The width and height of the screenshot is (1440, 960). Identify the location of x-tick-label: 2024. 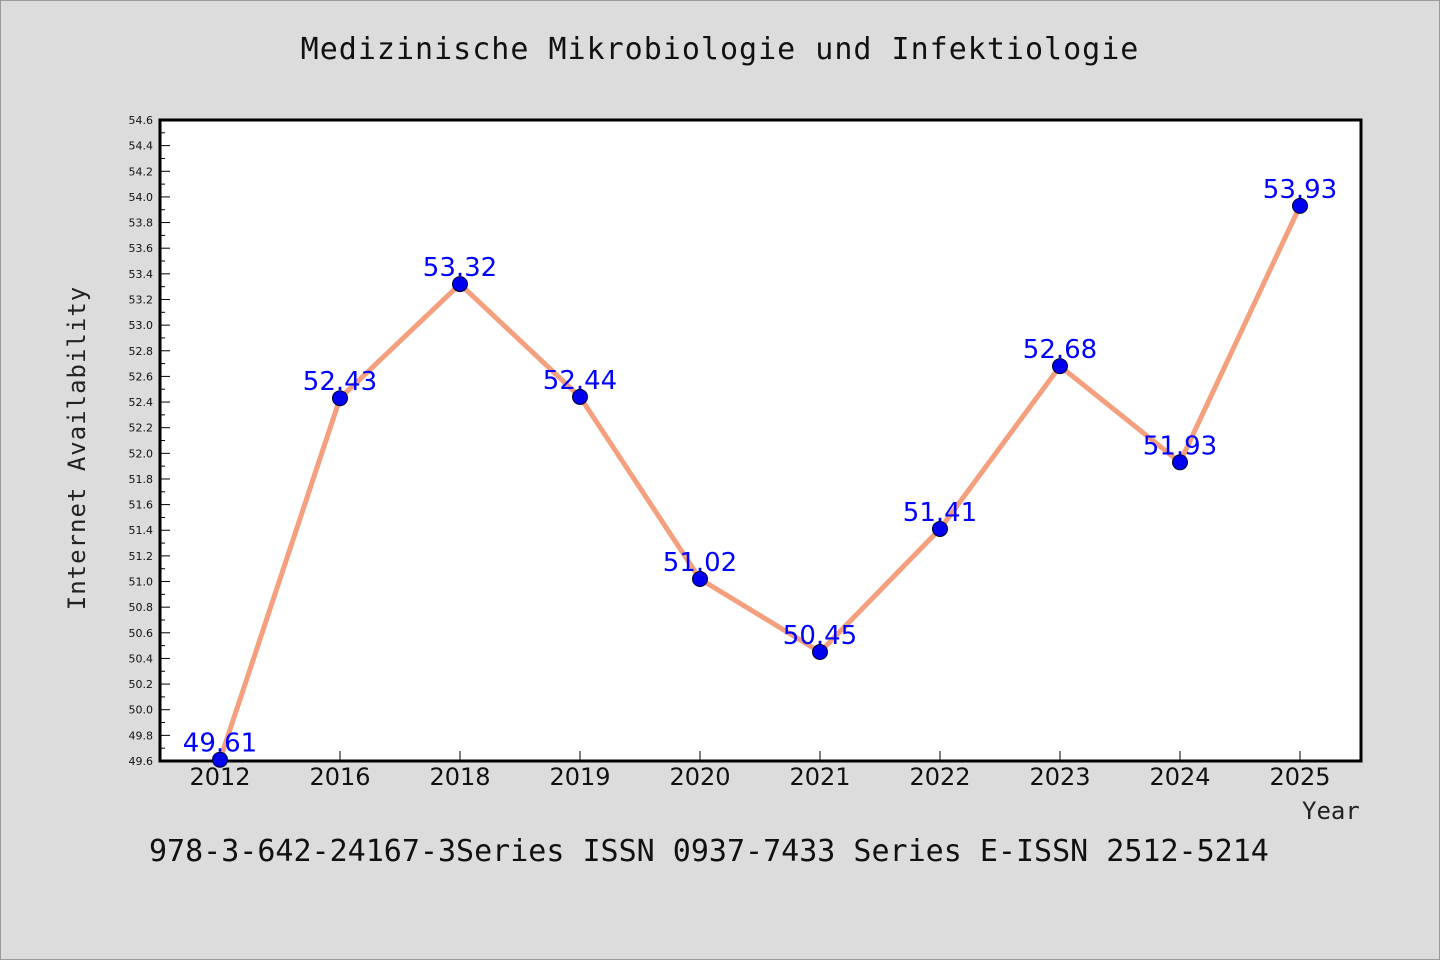
(1179, 777).